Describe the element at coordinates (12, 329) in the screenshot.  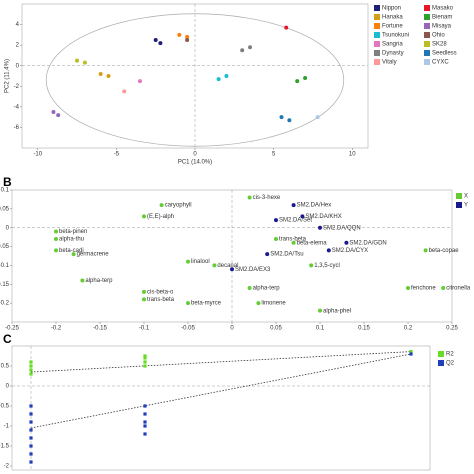
I see `x-tick-label: -0.25` at that location.